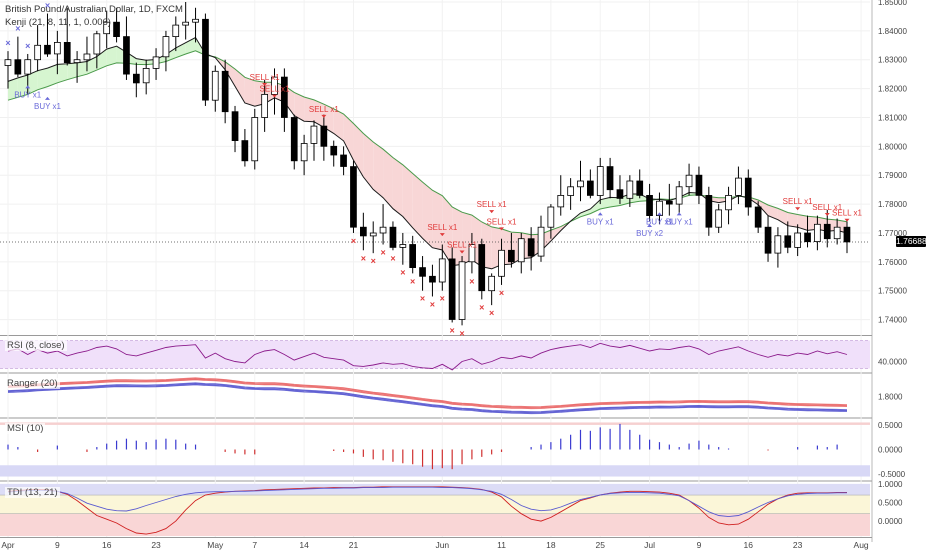 The width and height of the screenshot is (932, 555). Describe the element at coordinates (47, 98) in the screenshot. I see `buy-arrow-icon` at that location.